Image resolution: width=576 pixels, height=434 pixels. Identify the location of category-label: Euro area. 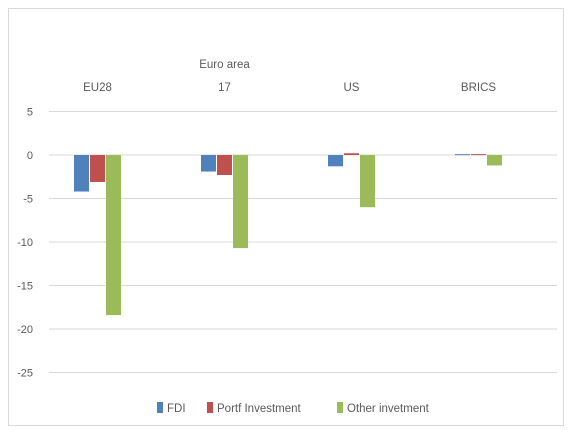
(224, 65).